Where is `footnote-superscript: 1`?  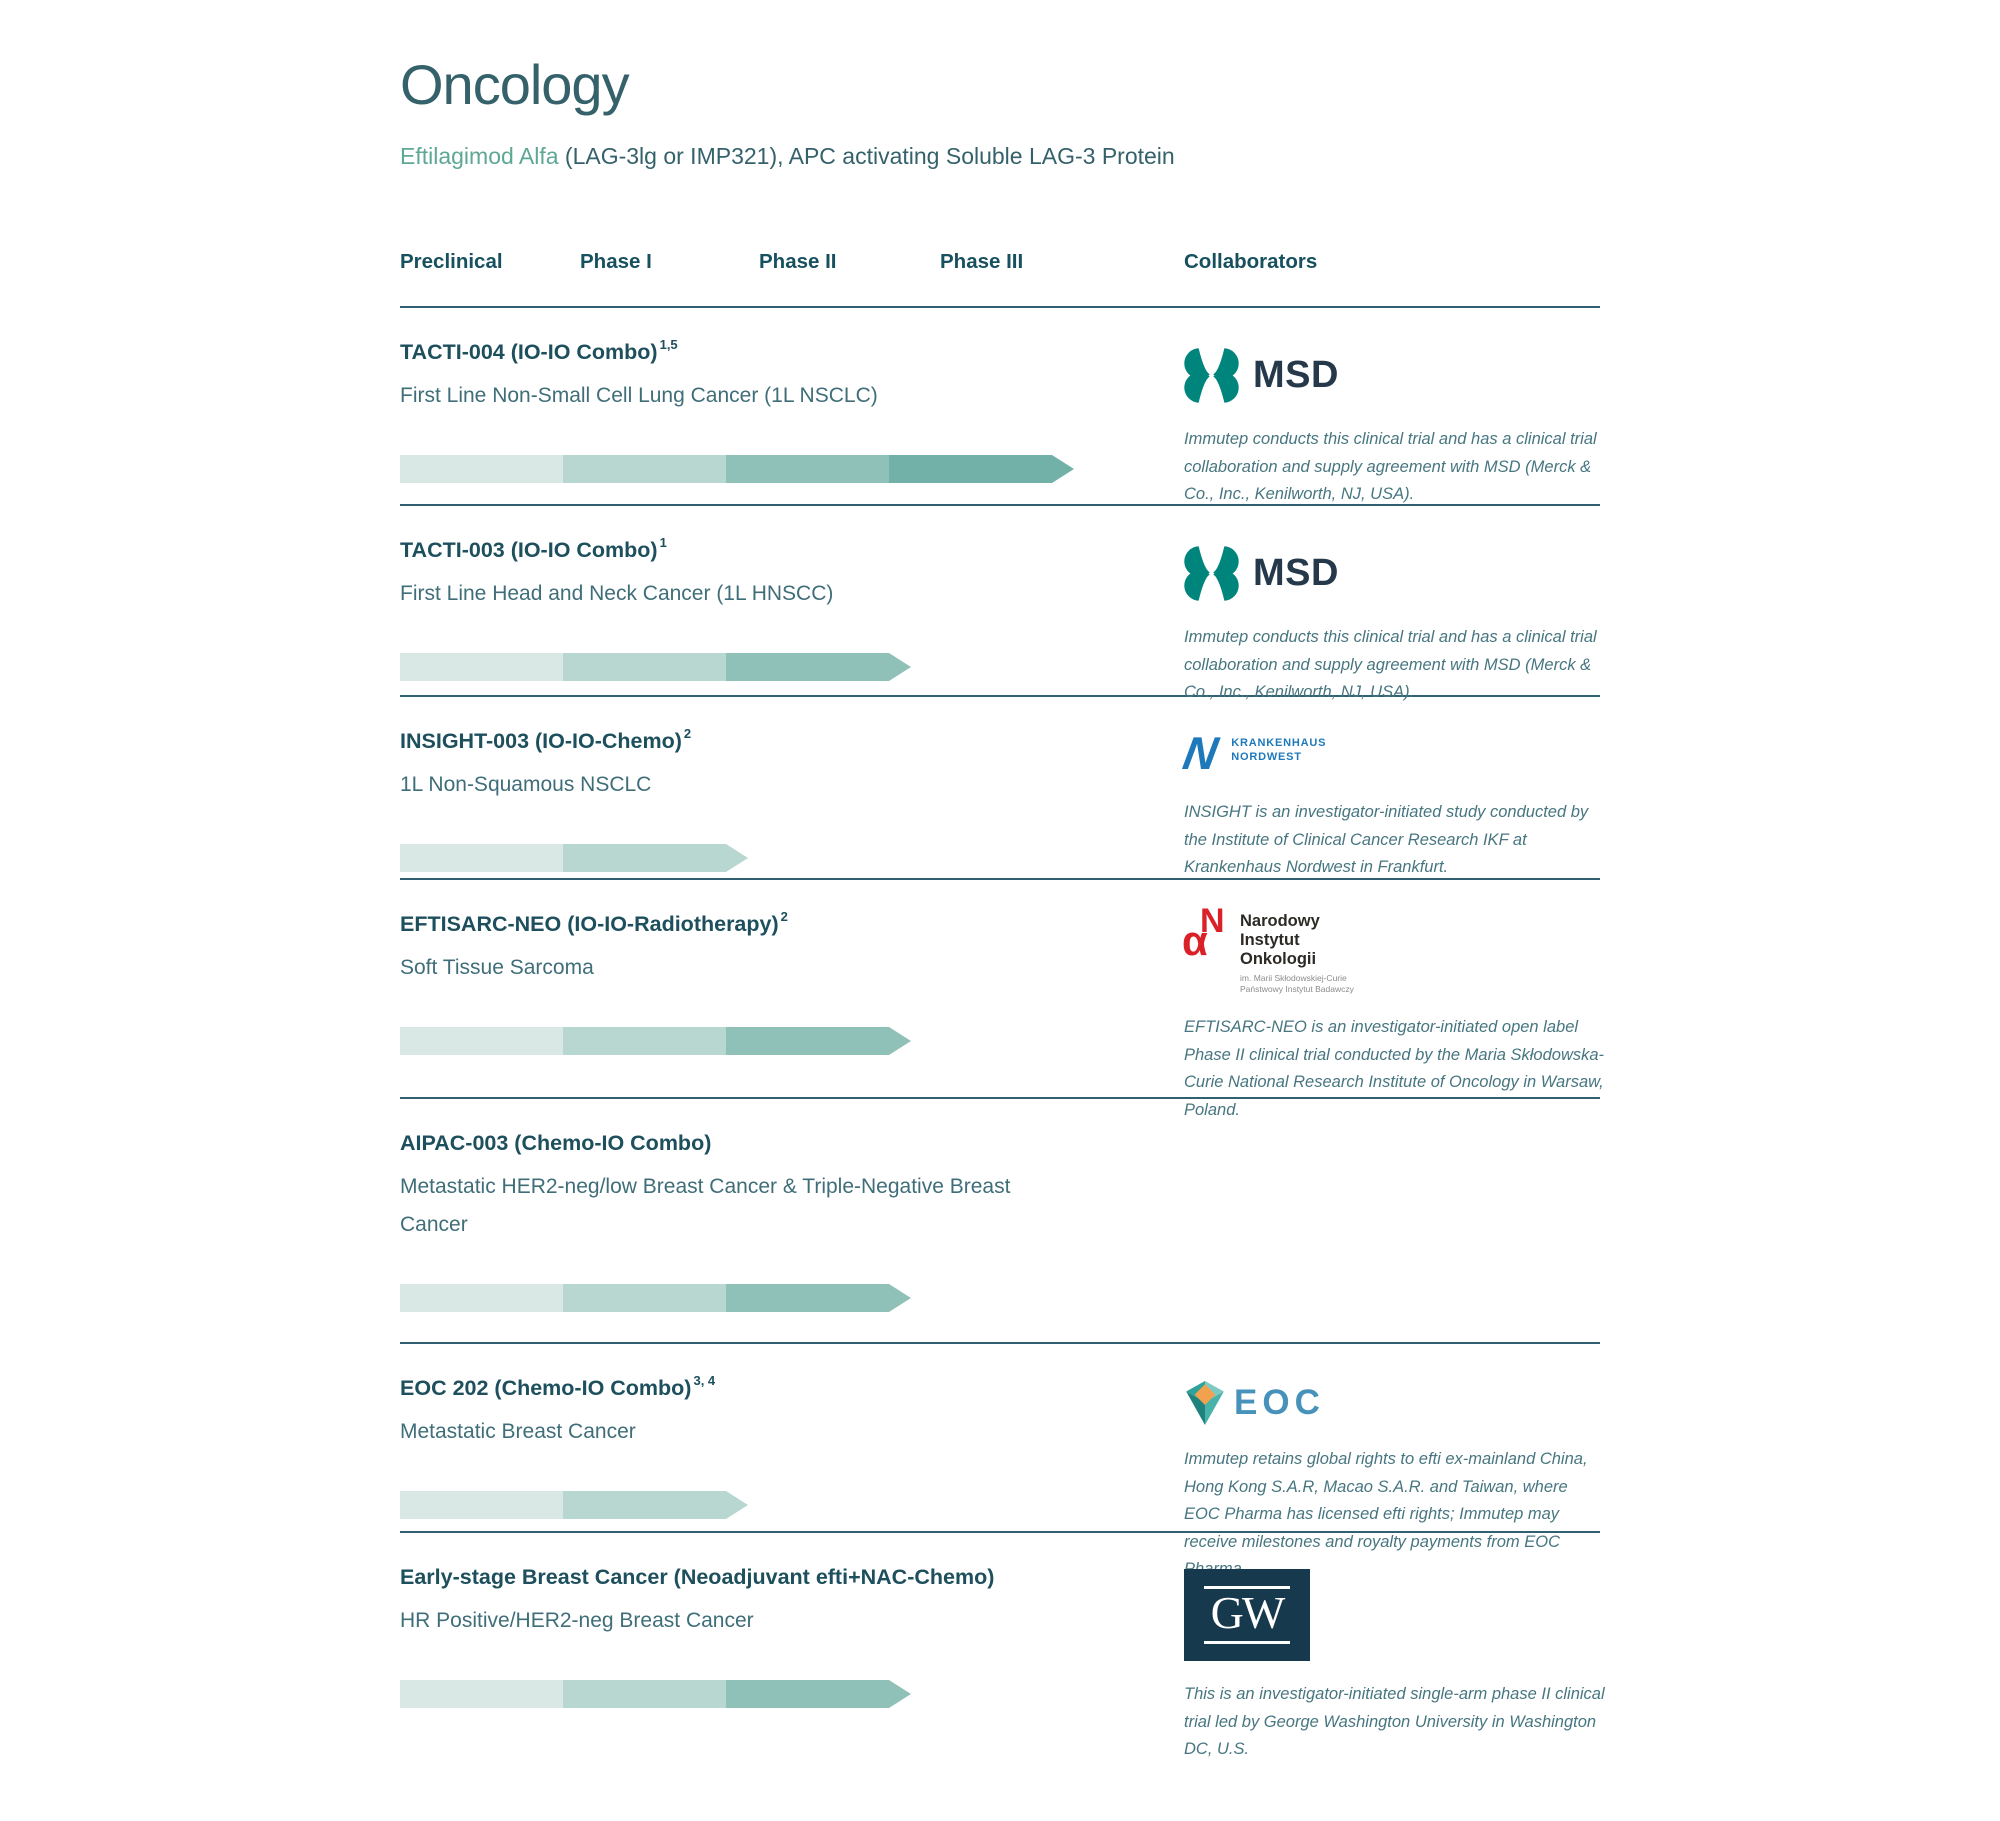
footnote-superscript: 1 is located at coordinates (663, 542).